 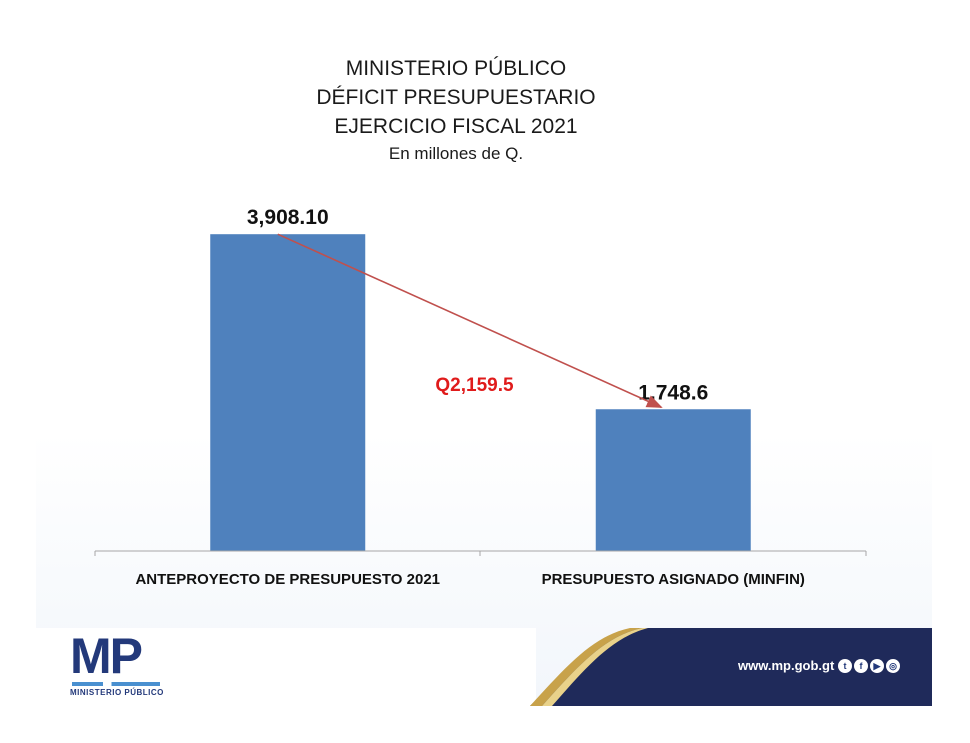 What do you see at coordinates (731, 667) in the screenshot?
I see `footer-band` at bounding box center [731, 667].